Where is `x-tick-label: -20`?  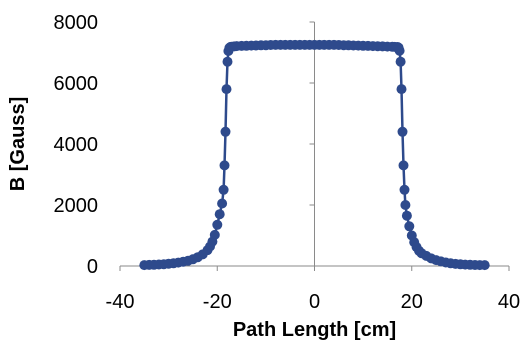
x-tick-label: -20 is located at coordinates (217, 302).